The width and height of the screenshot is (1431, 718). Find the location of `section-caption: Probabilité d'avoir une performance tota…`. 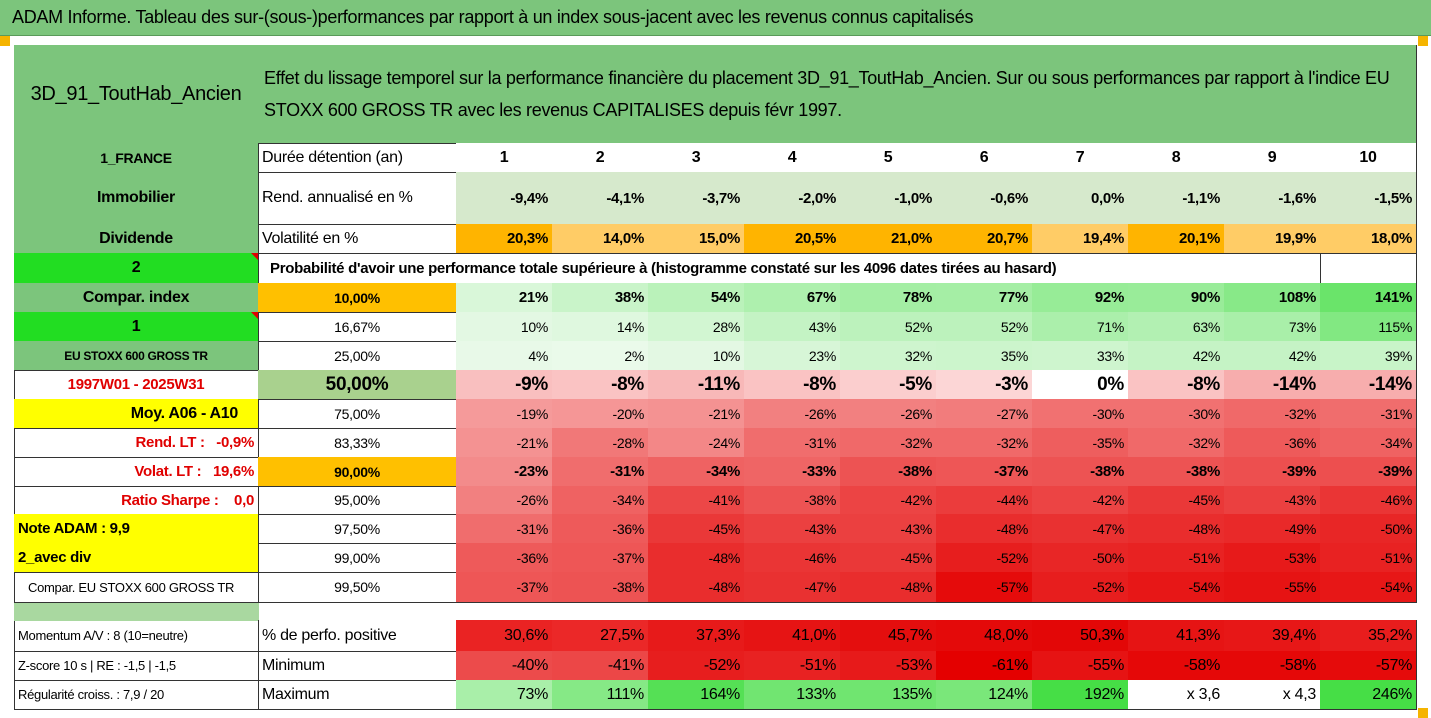

section-caption: Probabilité d'avoir une performance tota… is located at coordinates (741, 268).